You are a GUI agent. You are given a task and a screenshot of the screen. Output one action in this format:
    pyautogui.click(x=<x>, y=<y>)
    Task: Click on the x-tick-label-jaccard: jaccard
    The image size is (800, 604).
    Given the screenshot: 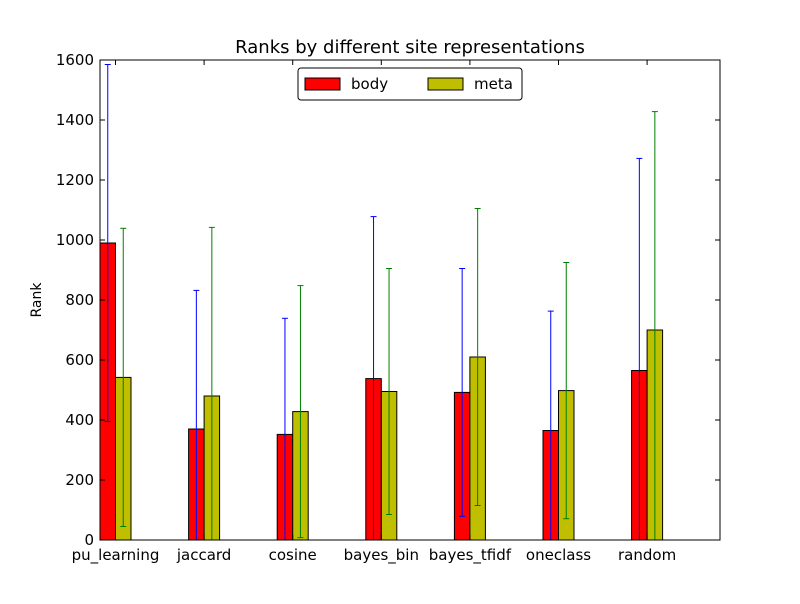 What is the action you would take?
    pyautogui.click(x=203, y=555)
    